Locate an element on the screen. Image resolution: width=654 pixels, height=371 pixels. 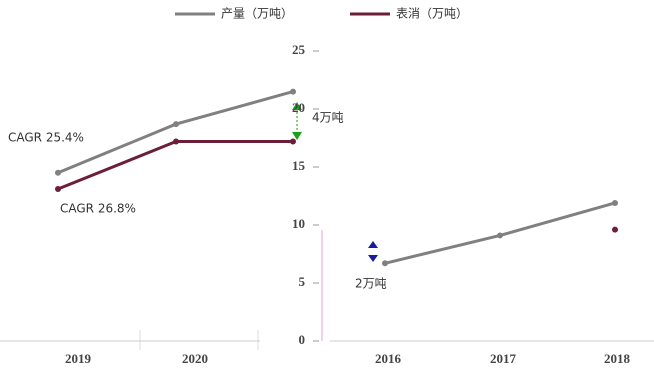
y-tick-label: 15 is located at coordinates (299, 165).